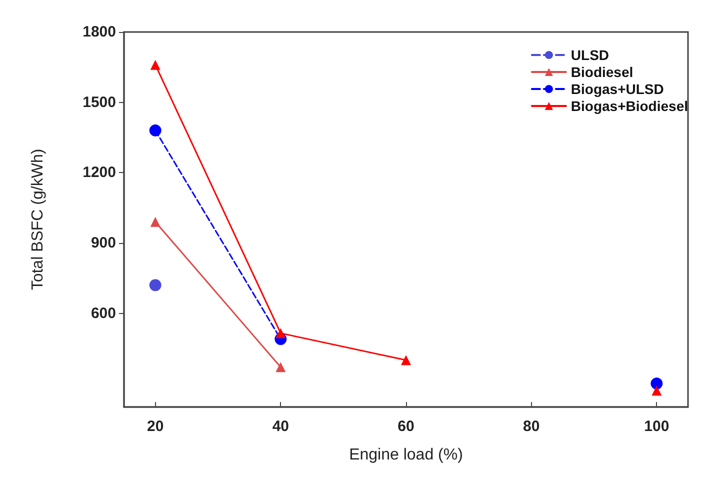 The width and height of the screenshot is (707, 486). Describe the element at coordinates (155, 426) in the screenshot. I see `x-tick-label: 20` at that location.